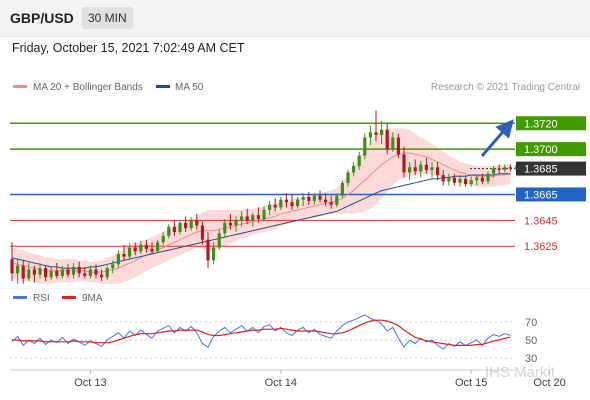  Describe the element at coordinates (320, 379) in the screenshot. I see `x-axis-labels: Oct 13 Oct 14 Oct 15 Oct 20` at that location.